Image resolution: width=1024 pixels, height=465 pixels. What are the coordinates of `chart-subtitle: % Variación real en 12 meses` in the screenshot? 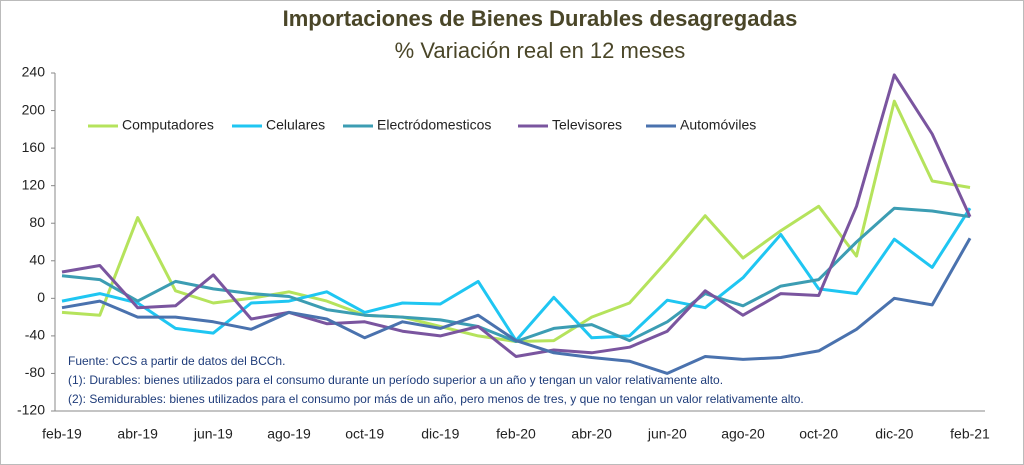 It's located at (540, 50).